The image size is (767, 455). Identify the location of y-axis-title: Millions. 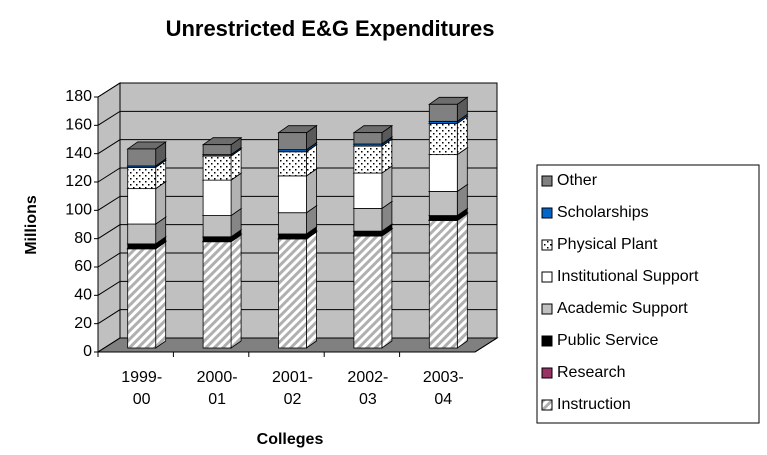
(31, 225).